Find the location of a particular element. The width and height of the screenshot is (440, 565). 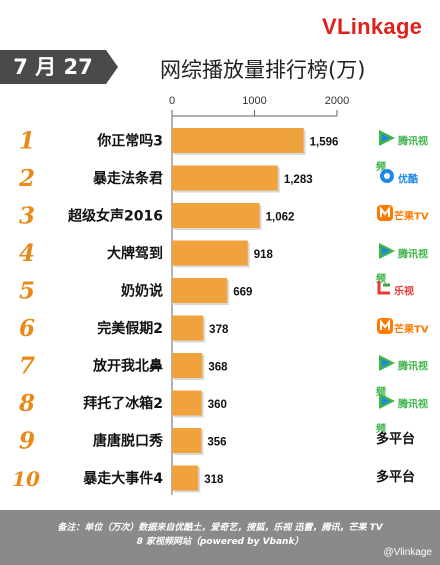

footer-note-line1: 备注：单位（万次）数据来自优酷土，爱奇艺，搜狐，乐视 迅雷，腾讯，芒果 TV is located at coordinates (220, 528).